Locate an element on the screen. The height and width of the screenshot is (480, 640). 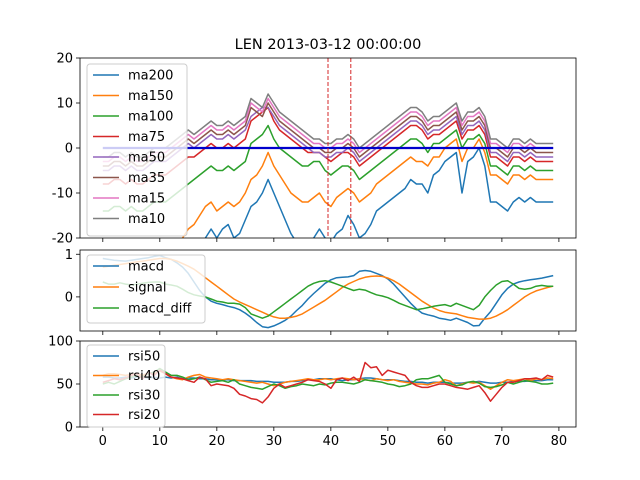
legend-label-ma100: ma100 is located at coordinates (150, 117).